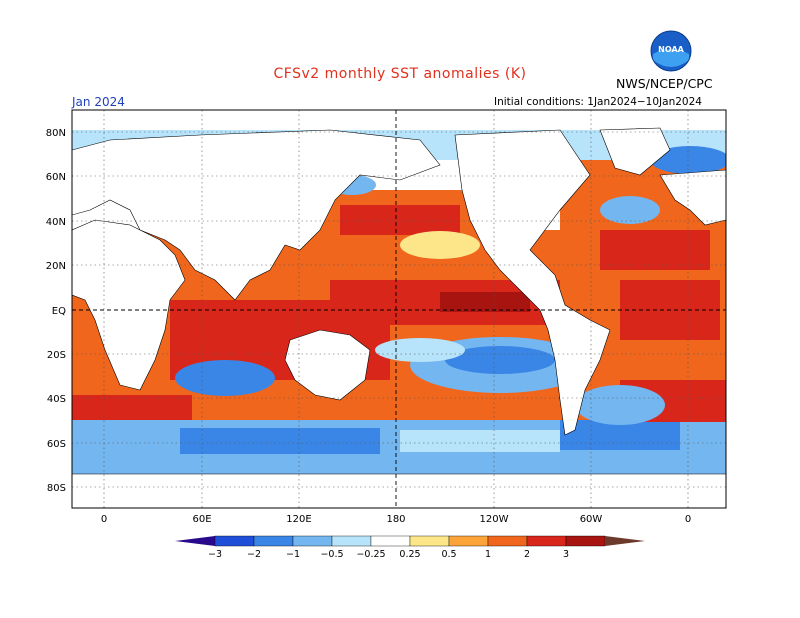 The image size is (800, 618). Describe the element at coordinates (527, 554) in the screenshot. I see `colorbar-tick-label: 2` at that location.